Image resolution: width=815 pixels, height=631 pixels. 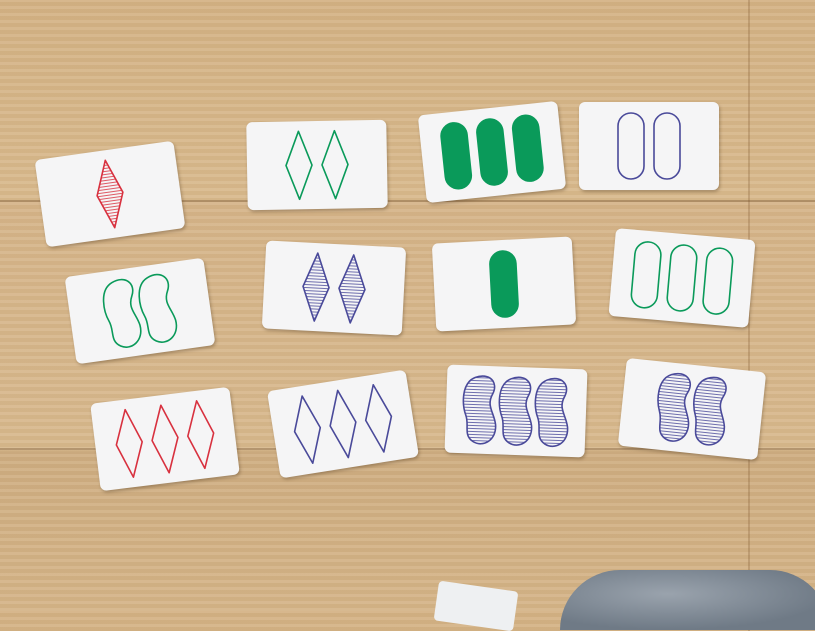 I want to click on floor-plank-seam, so click(x=407, y=201).